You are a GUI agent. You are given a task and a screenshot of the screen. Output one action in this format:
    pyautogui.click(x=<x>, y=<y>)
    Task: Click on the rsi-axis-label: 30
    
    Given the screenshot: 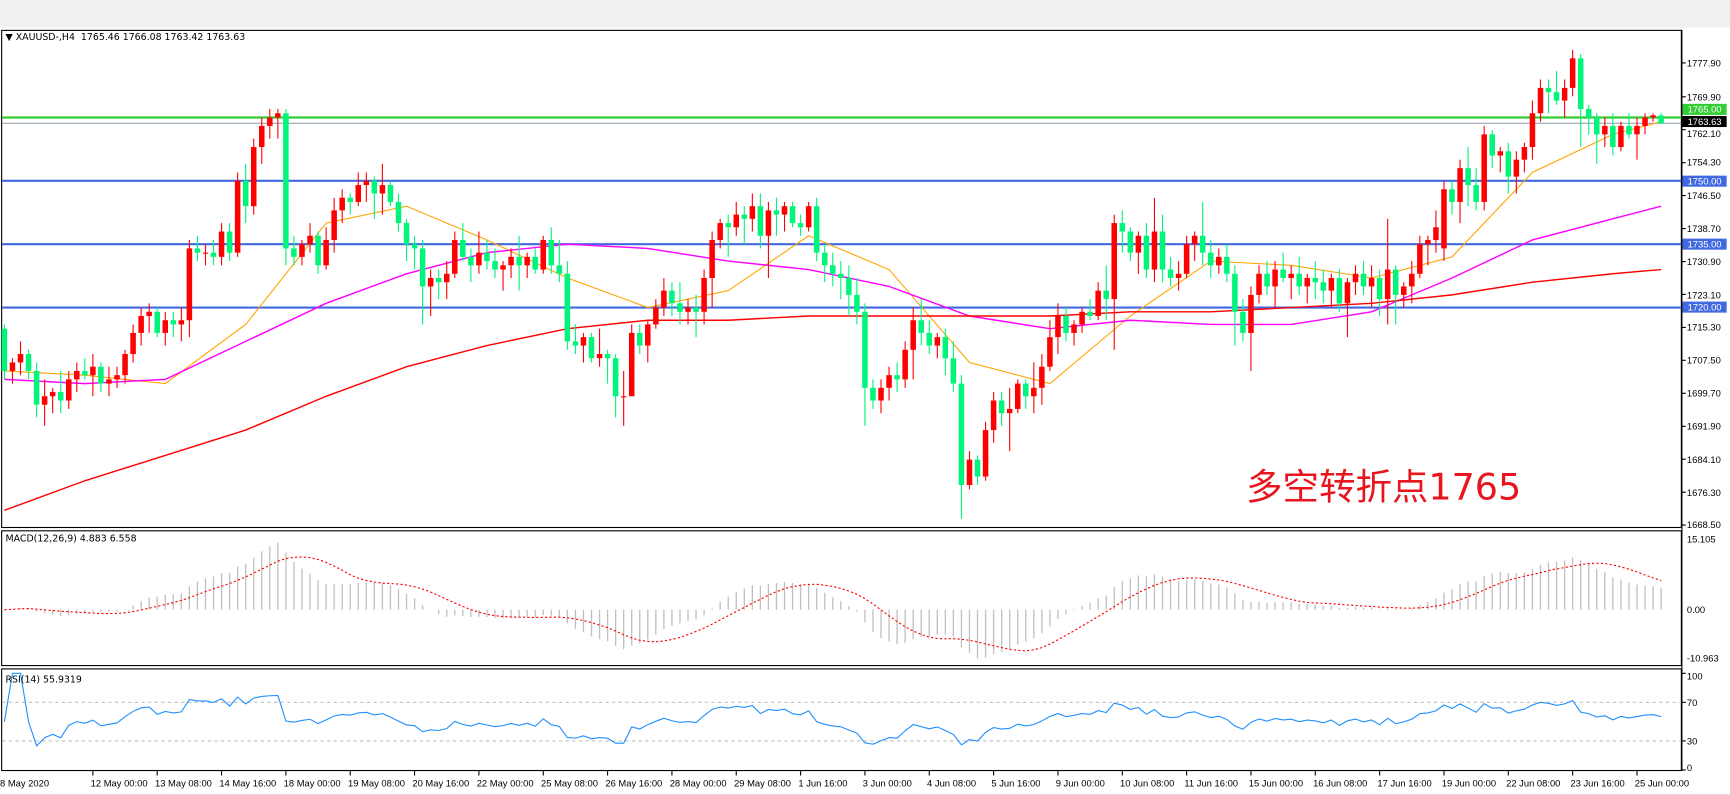 What is the action you would take?
    pyautogui.click(x=1692, y=741)
    